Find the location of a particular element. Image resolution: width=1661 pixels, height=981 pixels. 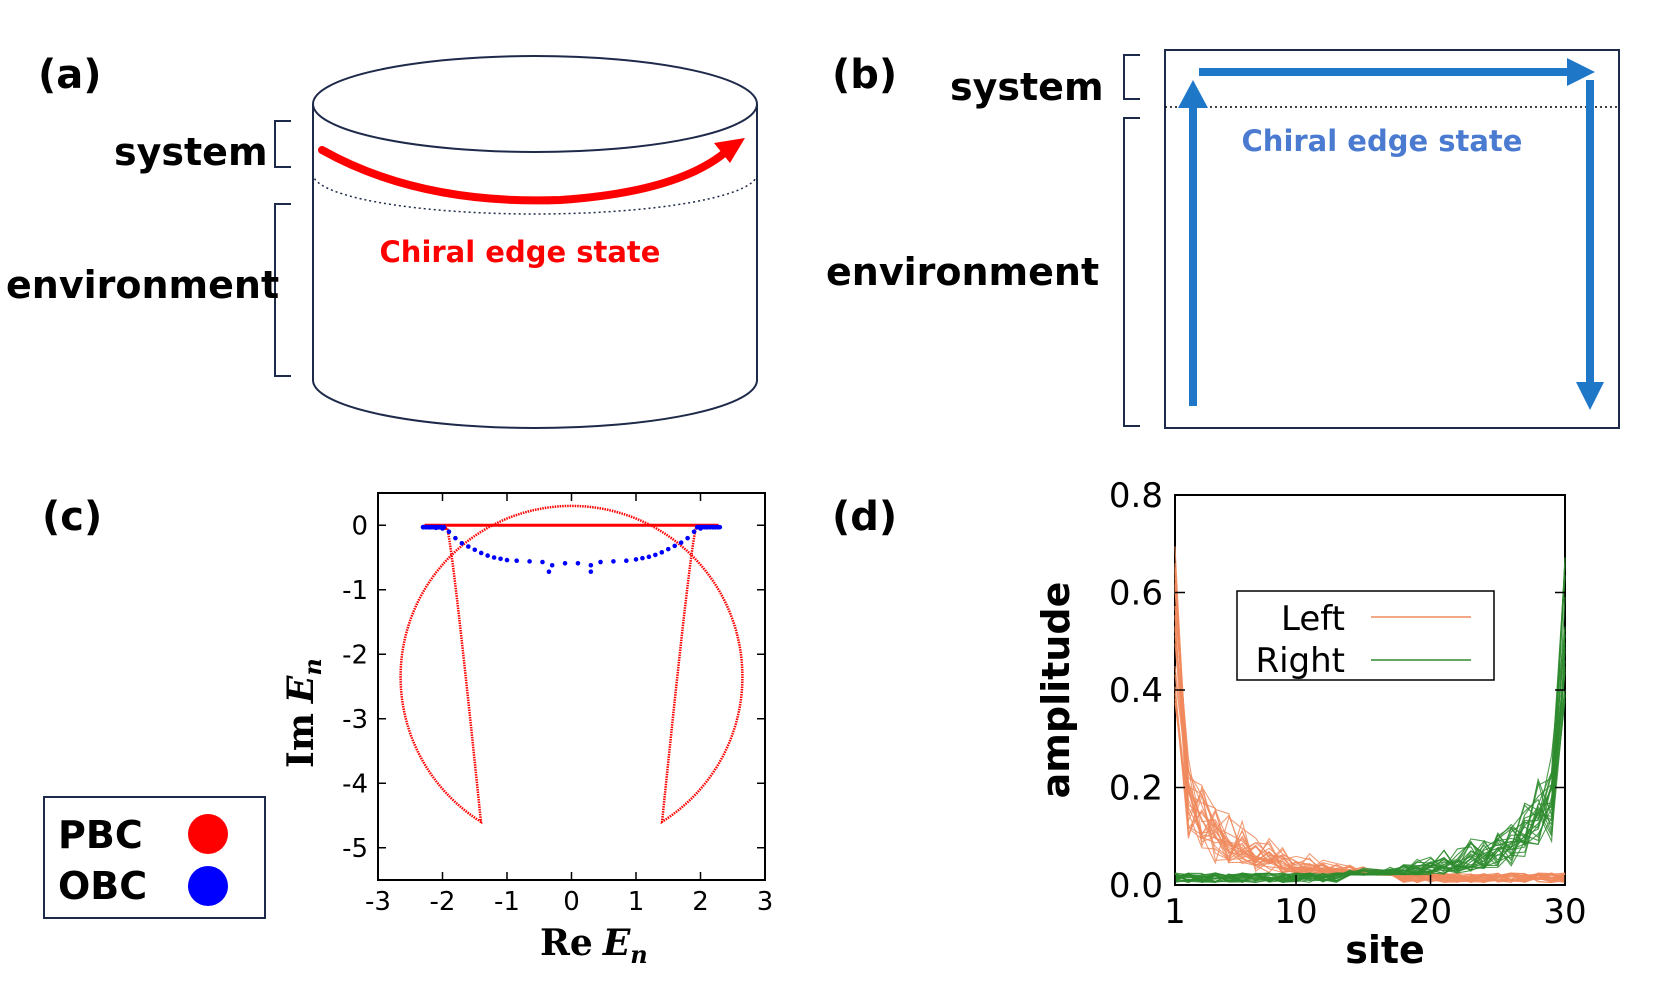

system-bracket-b is located at coordinates (1131, 77).